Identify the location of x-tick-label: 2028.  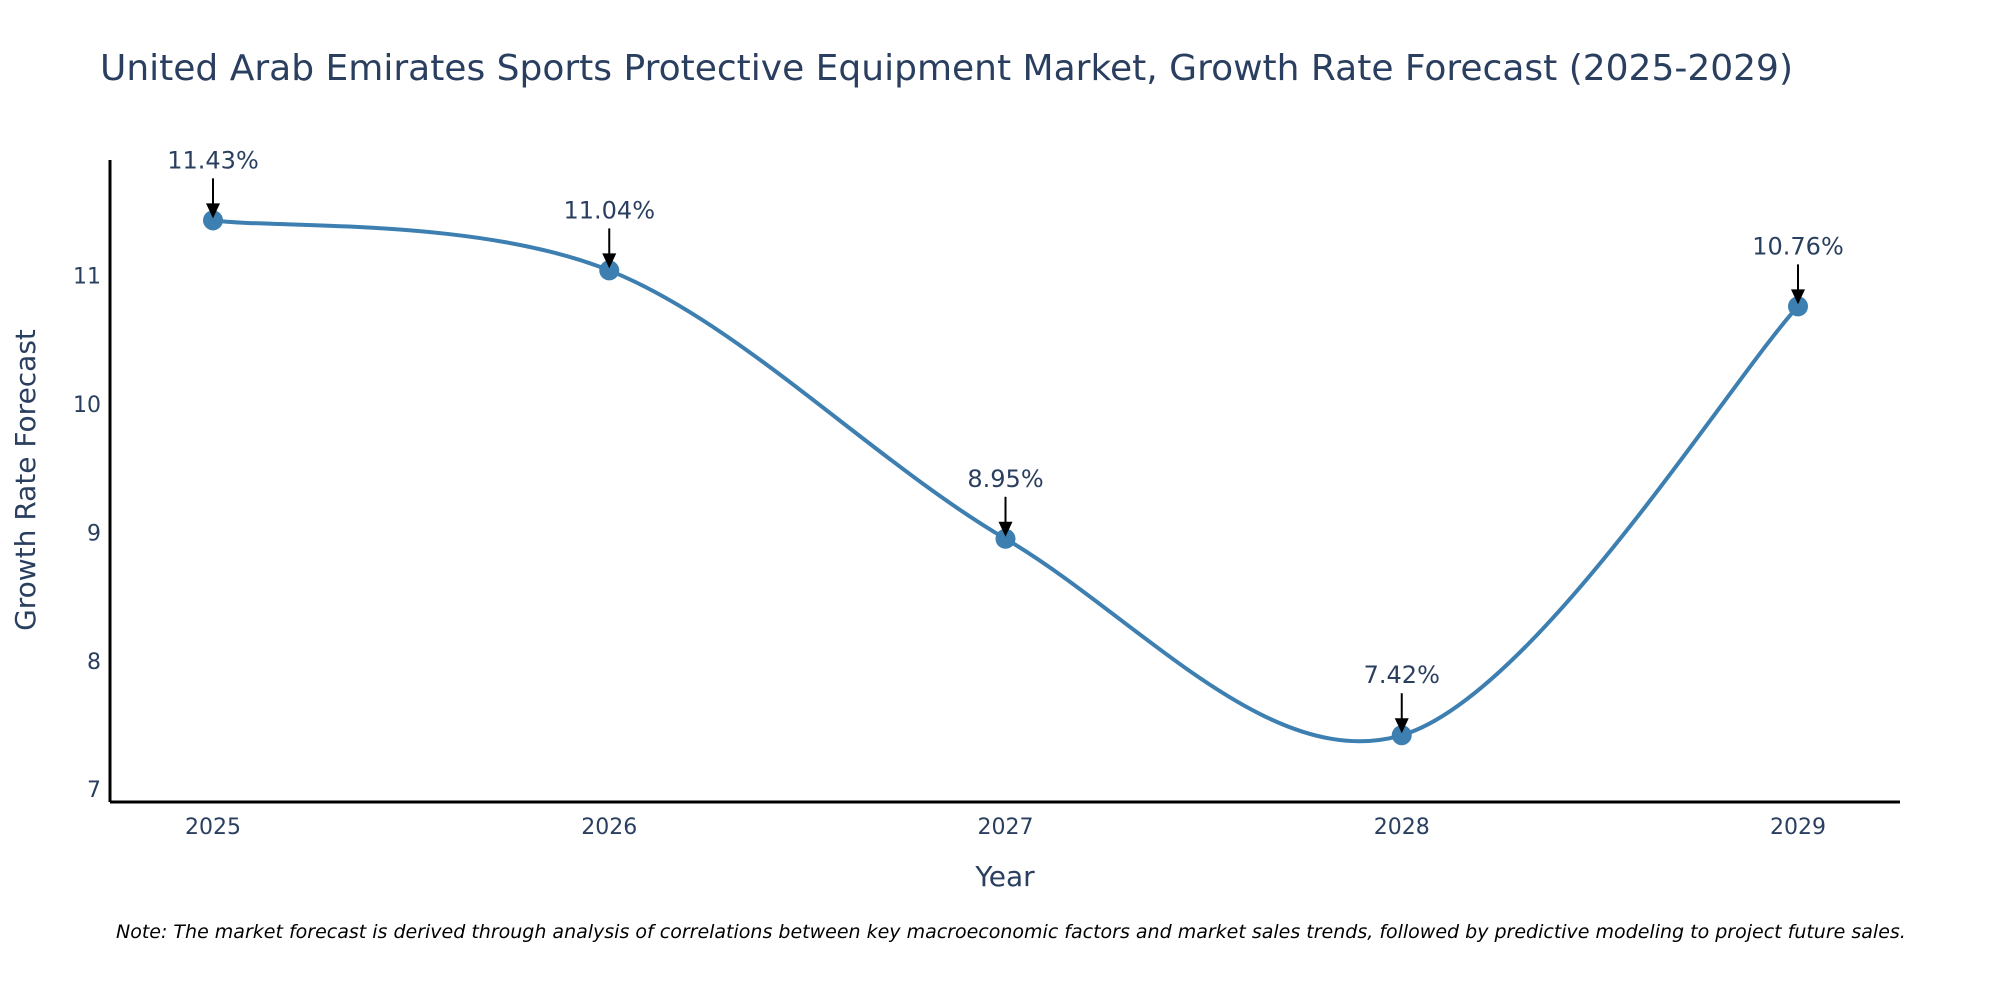
(1402, 827).